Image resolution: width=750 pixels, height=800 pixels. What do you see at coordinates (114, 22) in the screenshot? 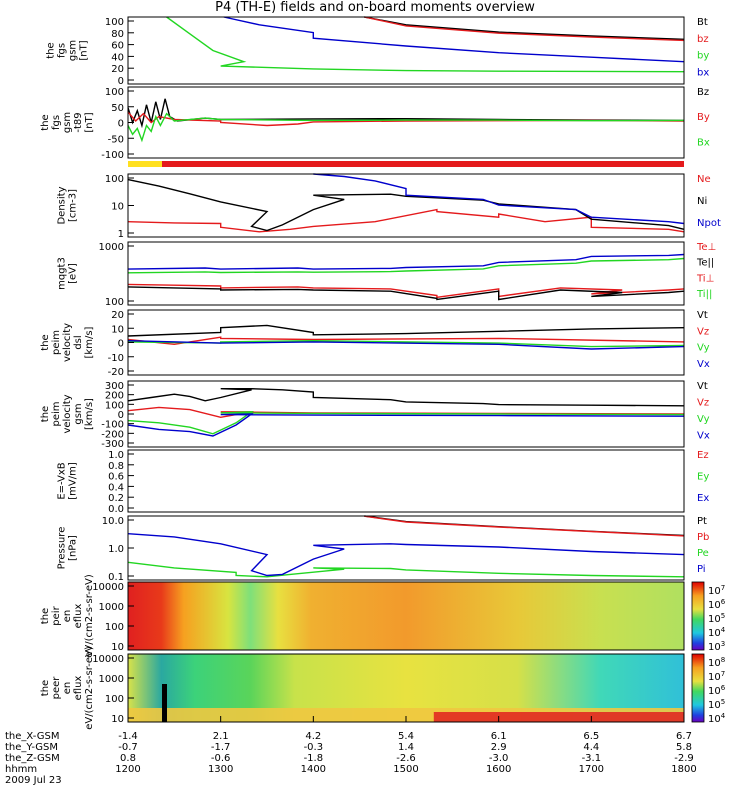
I see `ytick-label-fgs_gsm: 100` at bounding box center [114, 22].